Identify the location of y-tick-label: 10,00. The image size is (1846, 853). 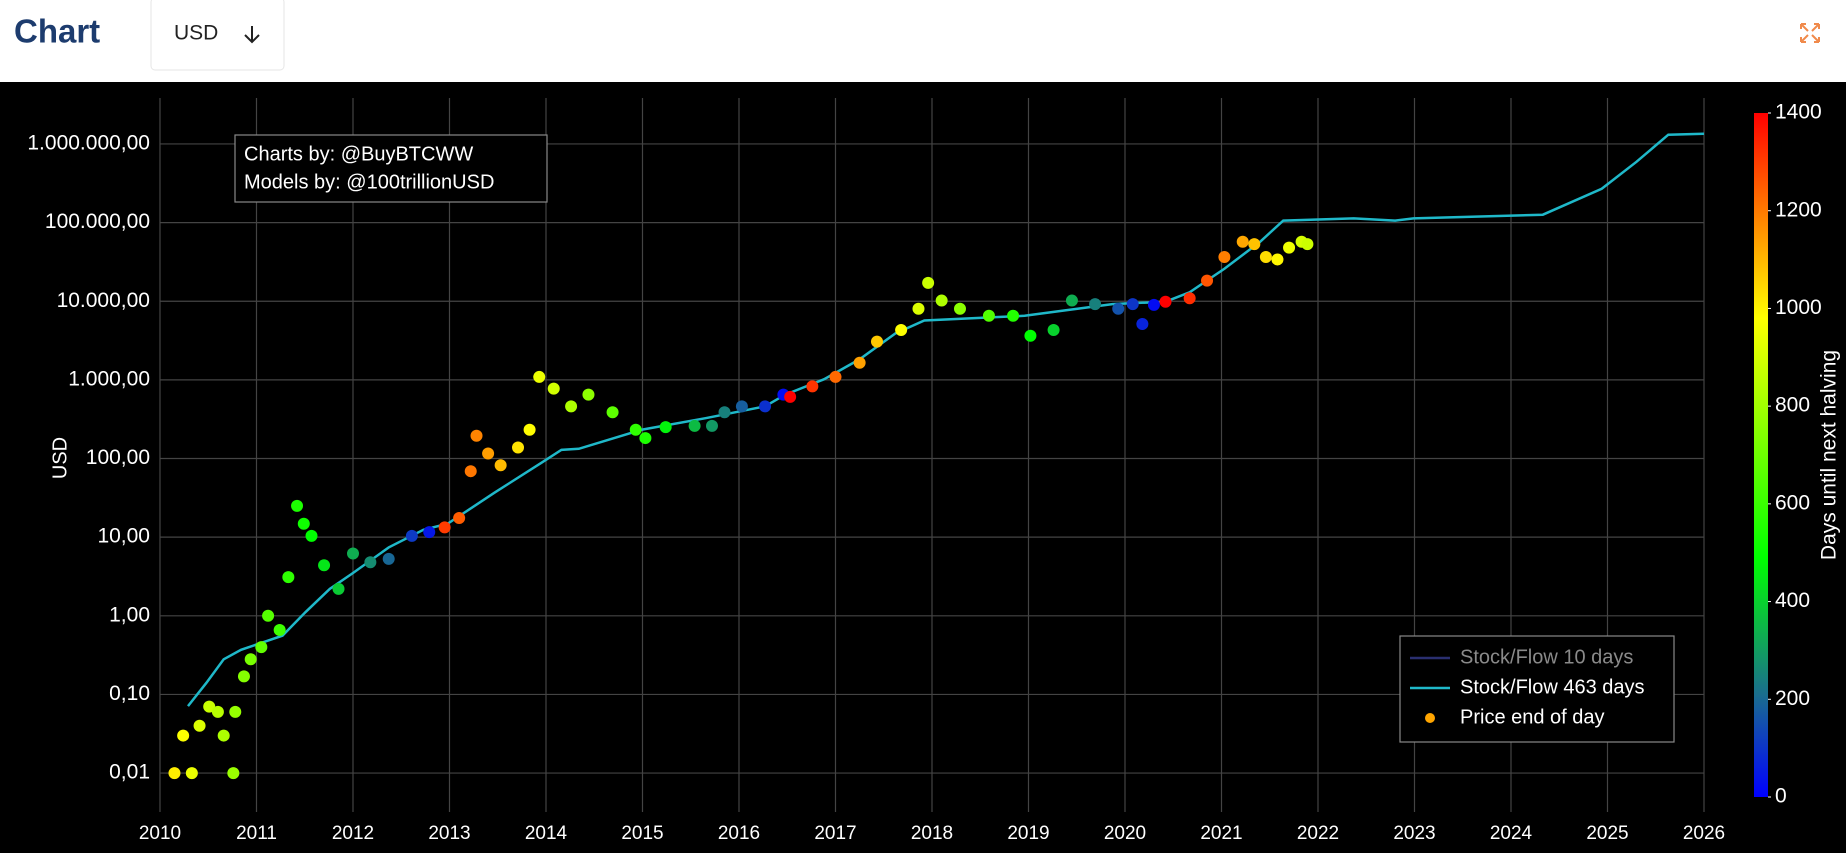
(123, 536).